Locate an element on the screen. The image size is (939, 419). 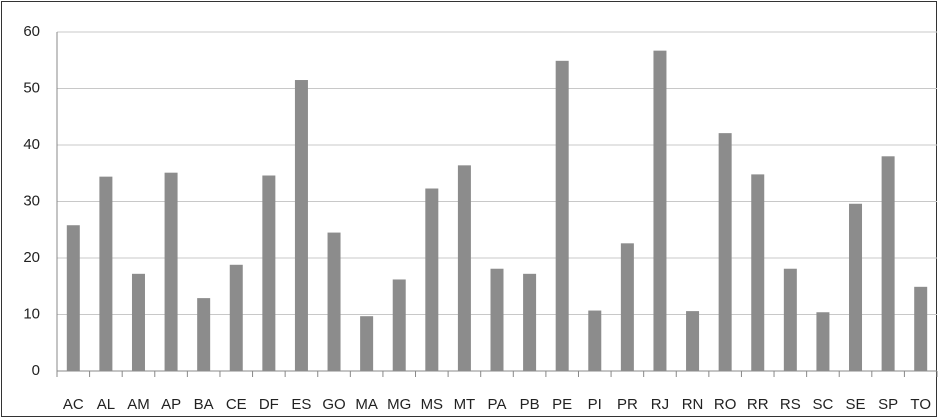
x-tick-label: BA is located at coordinates (204, 404).